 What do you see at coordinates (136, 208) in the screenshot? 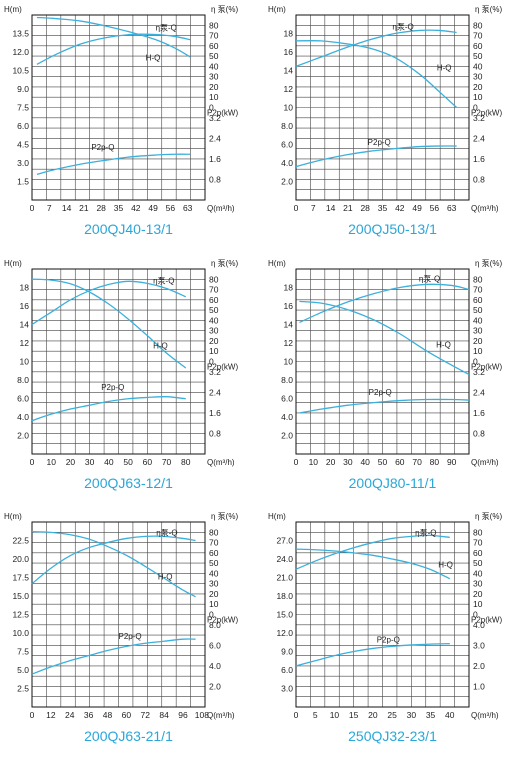
I see `x-tick-label: 42` at bounding box center [136, 208].